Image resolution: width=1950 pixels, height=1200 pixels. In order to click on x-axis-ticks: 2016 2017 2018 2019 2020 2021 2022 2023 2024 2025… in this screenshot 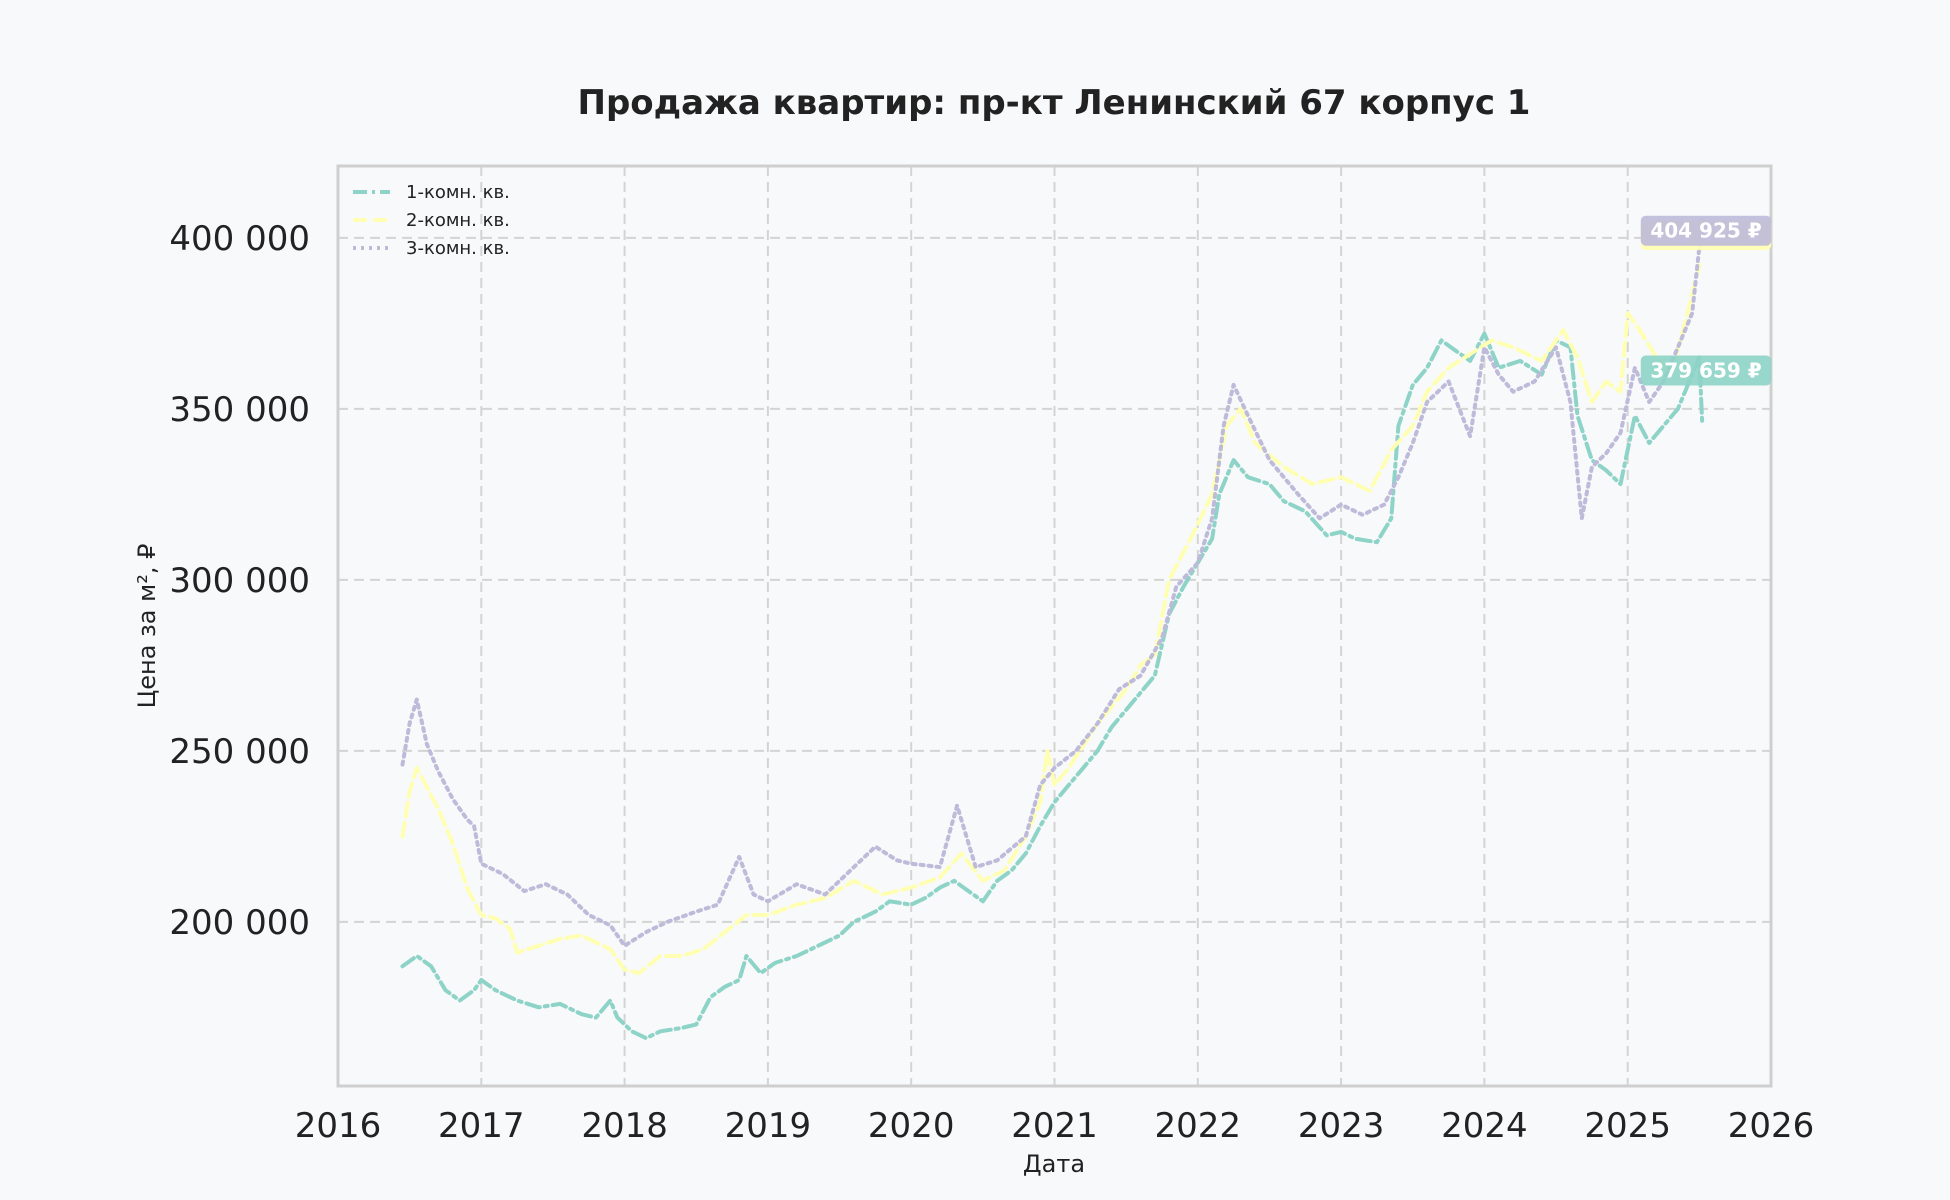, I will do `click(1055, 1126)`.